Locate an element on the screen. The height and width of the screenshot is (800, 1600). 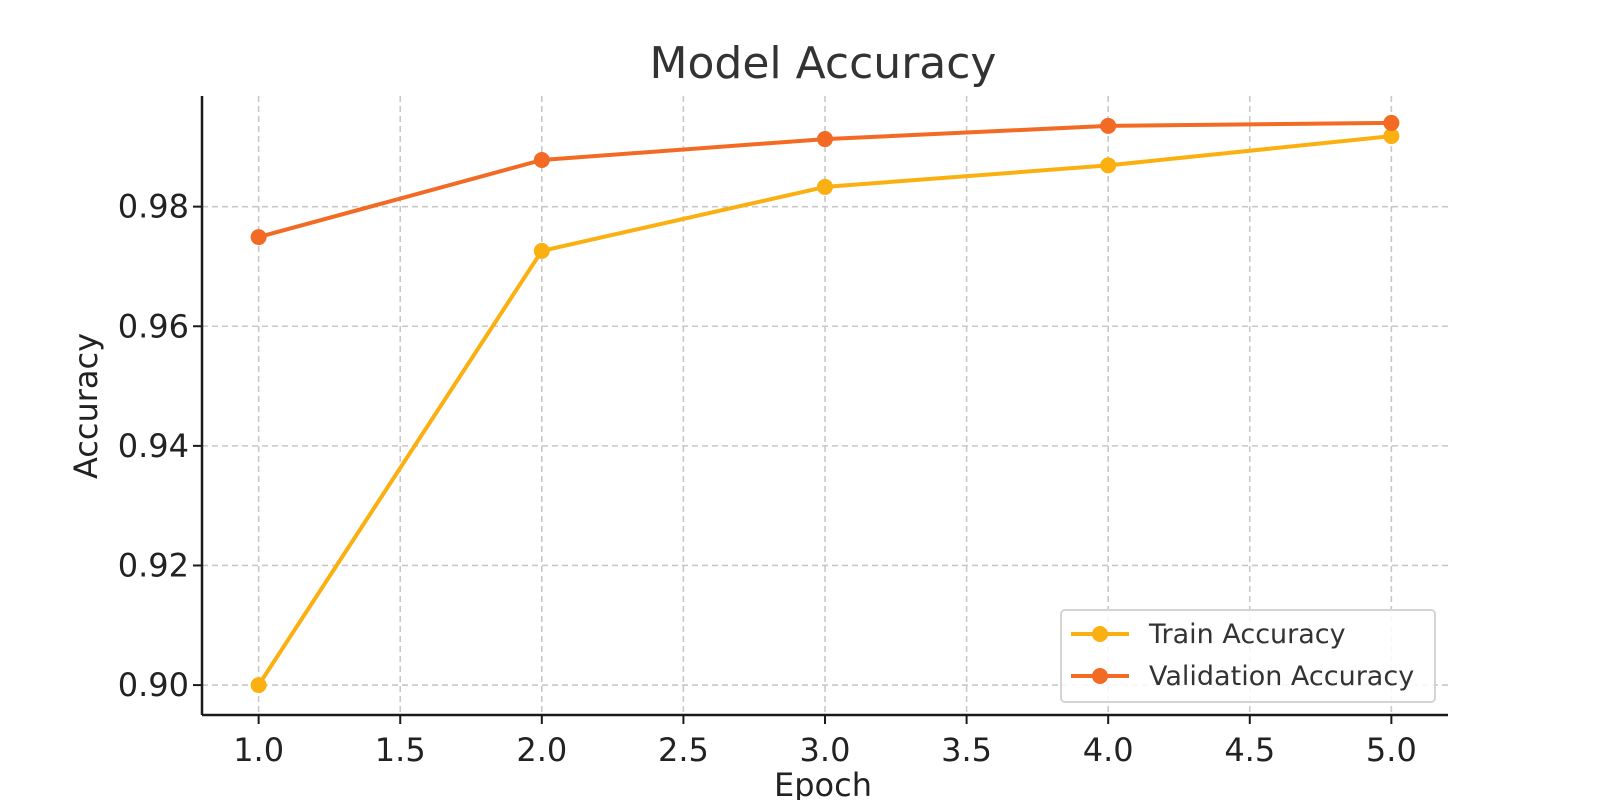
legend-box is located at coordinates (1248, 656).